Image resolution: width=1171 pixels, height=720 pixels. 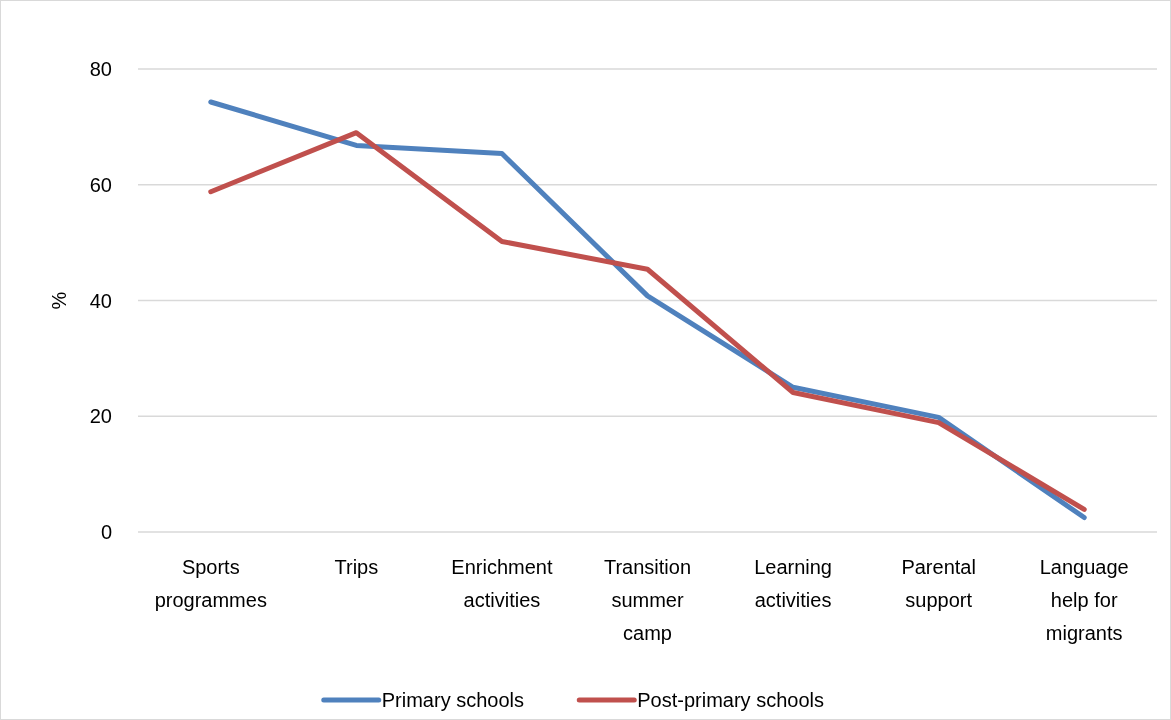 What do you see at coordinates (938, 583) in the screenshot?
I see `x-tick-label: Parental support` at bounding box center [938, 583].